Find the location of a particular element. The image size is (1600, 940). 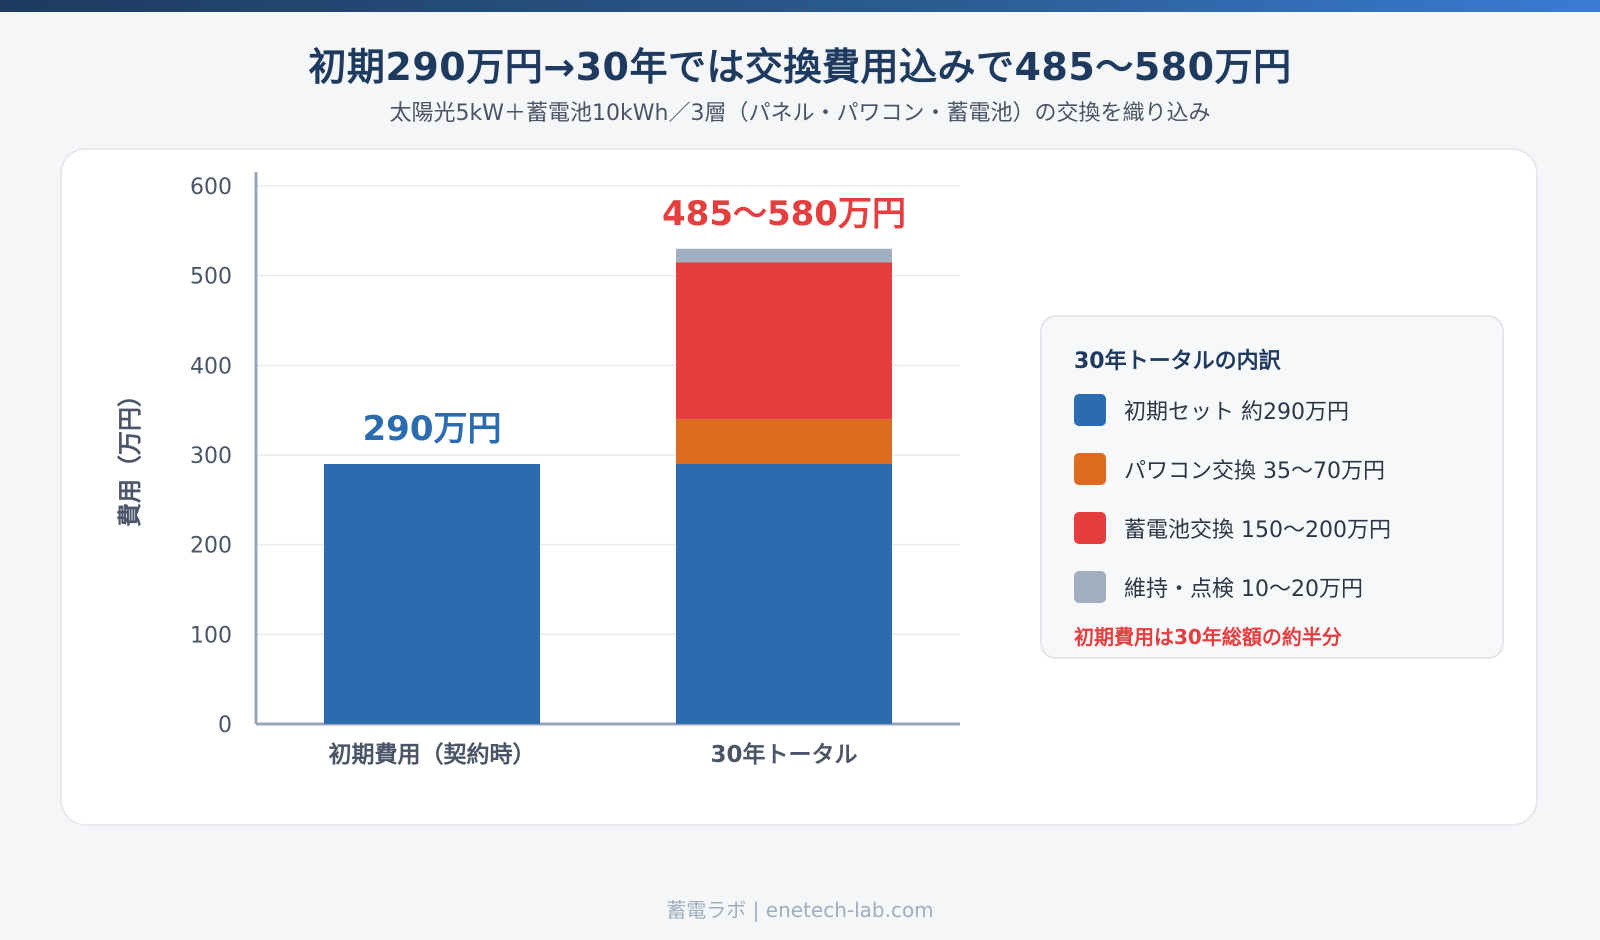

legend-item-battery: 蓄電池交換 150〜200万円 is located at coordinates (1232, 528).